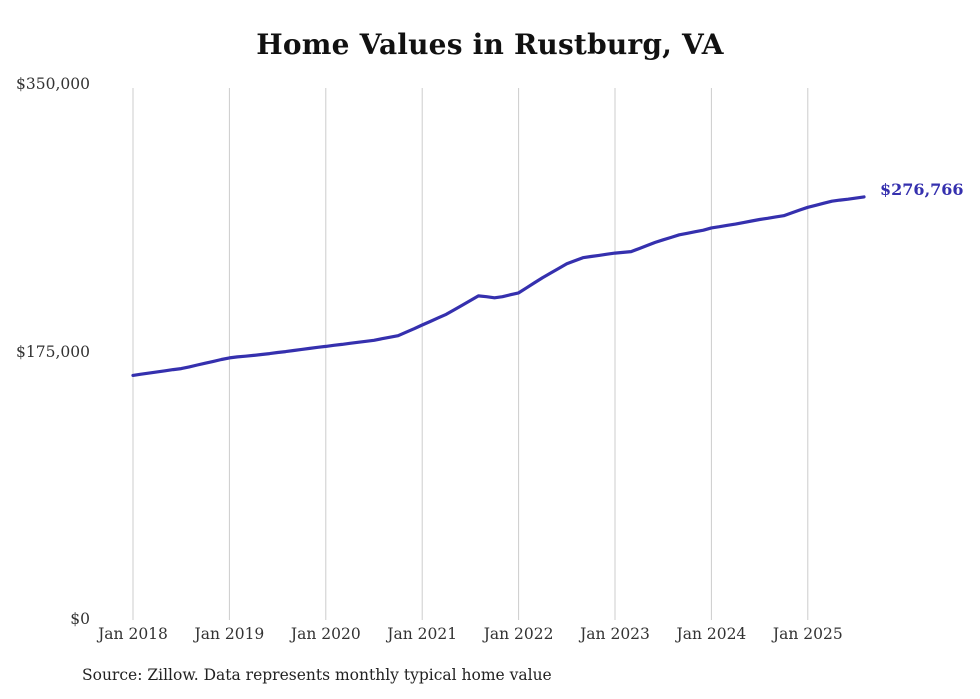  Describe the element at coordinates (53, 84) in the screenshot. I see `y-axis-tick-label: $350,000` at that location.